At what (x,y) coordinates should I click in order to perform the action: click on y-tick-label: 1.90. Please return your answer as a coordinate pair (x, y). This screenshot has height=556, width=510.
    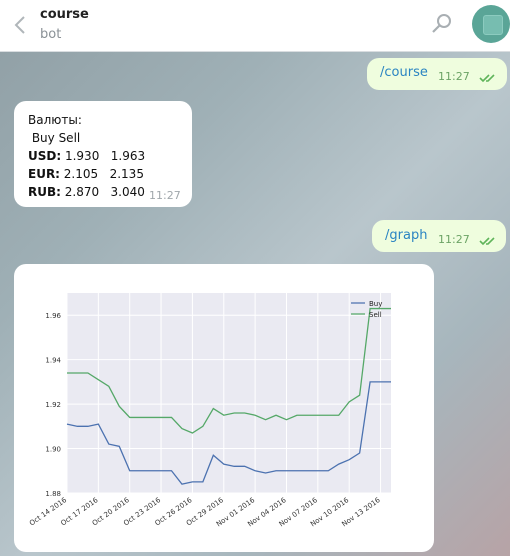
    Looking at the image, I should click on (53, 450).